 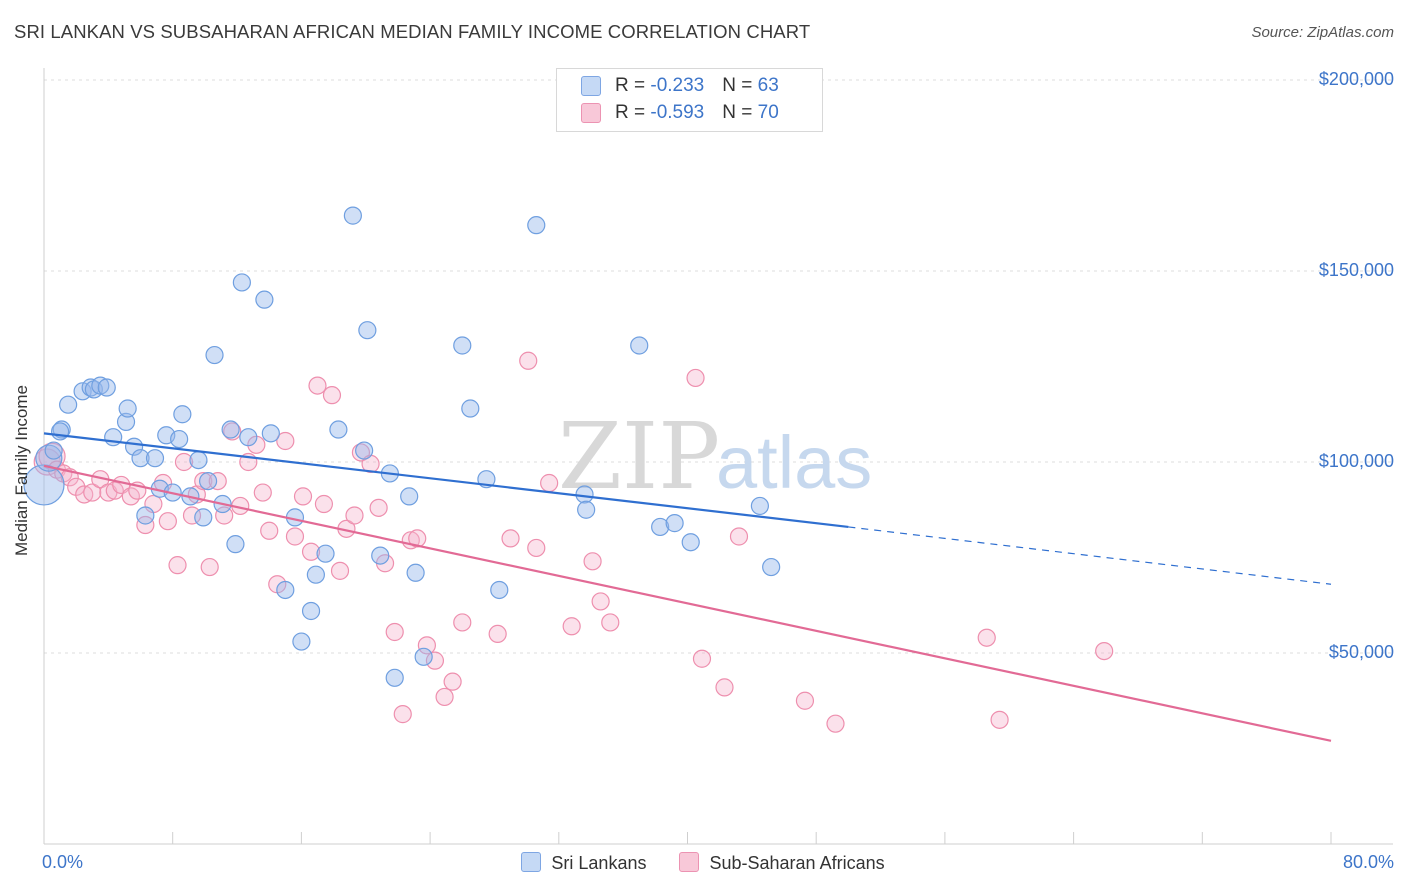 I want to click on y-tick-label: $100,000, so click(x=1356, y=461).